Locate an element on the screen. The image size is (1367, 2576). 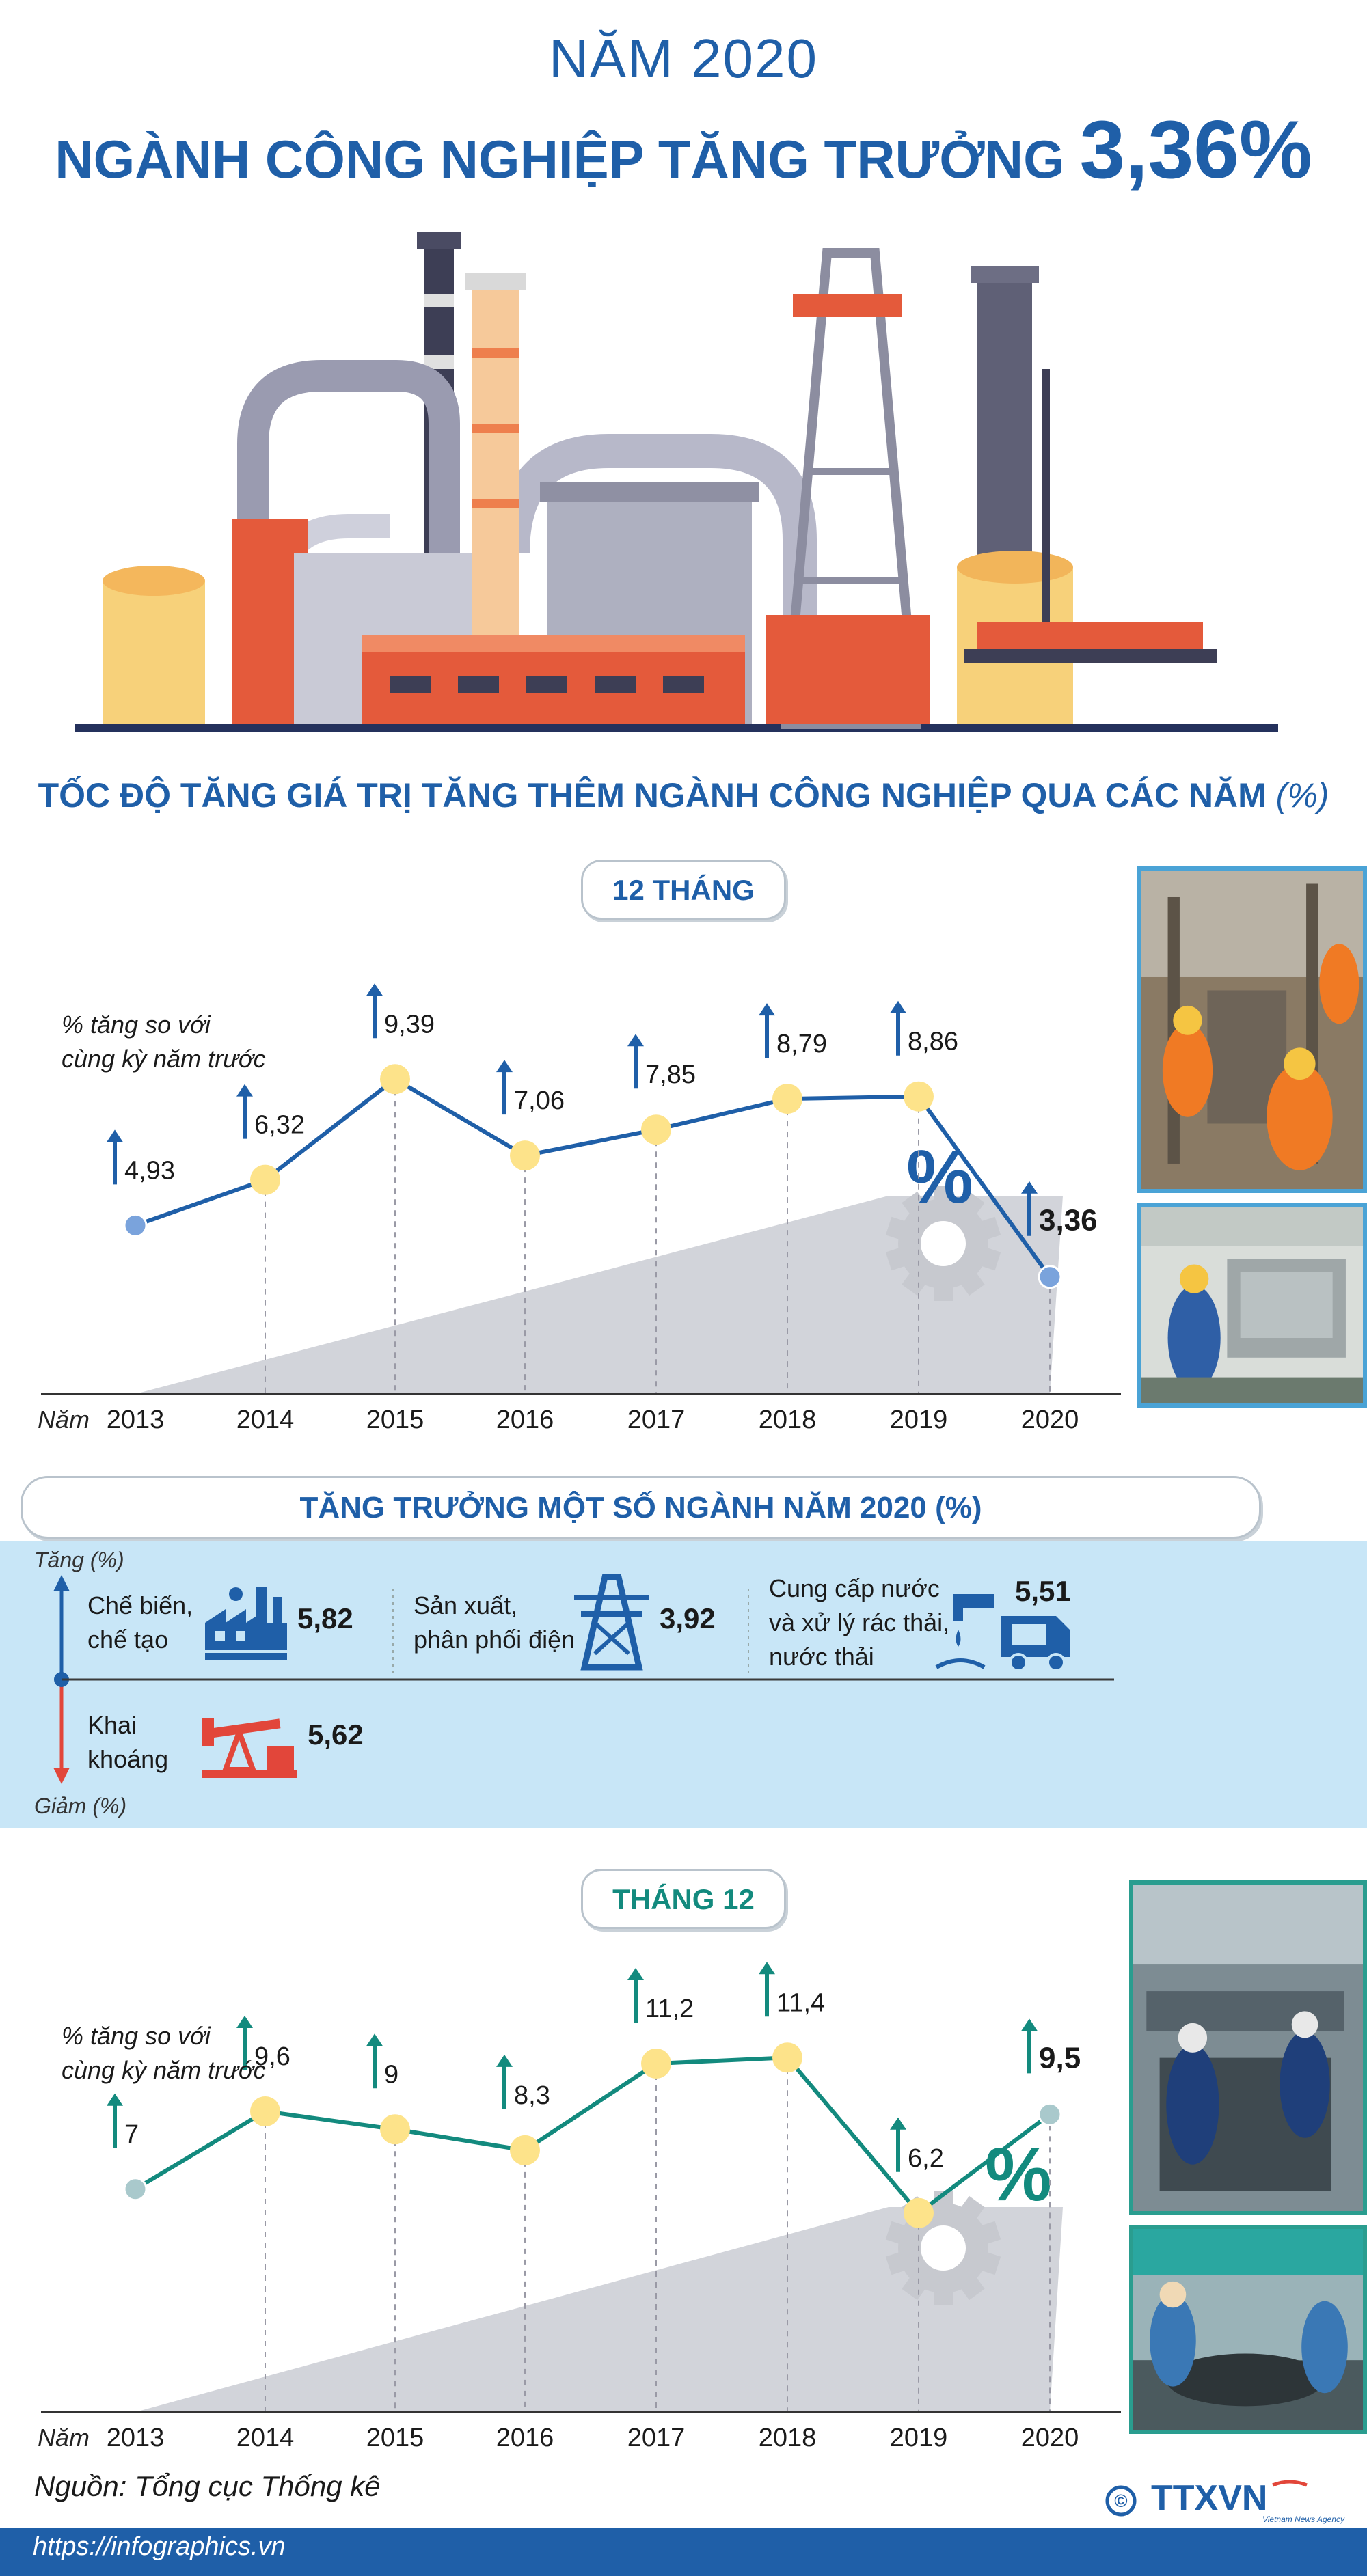
sector-line: Khai is located at coordinates (112, 1725).